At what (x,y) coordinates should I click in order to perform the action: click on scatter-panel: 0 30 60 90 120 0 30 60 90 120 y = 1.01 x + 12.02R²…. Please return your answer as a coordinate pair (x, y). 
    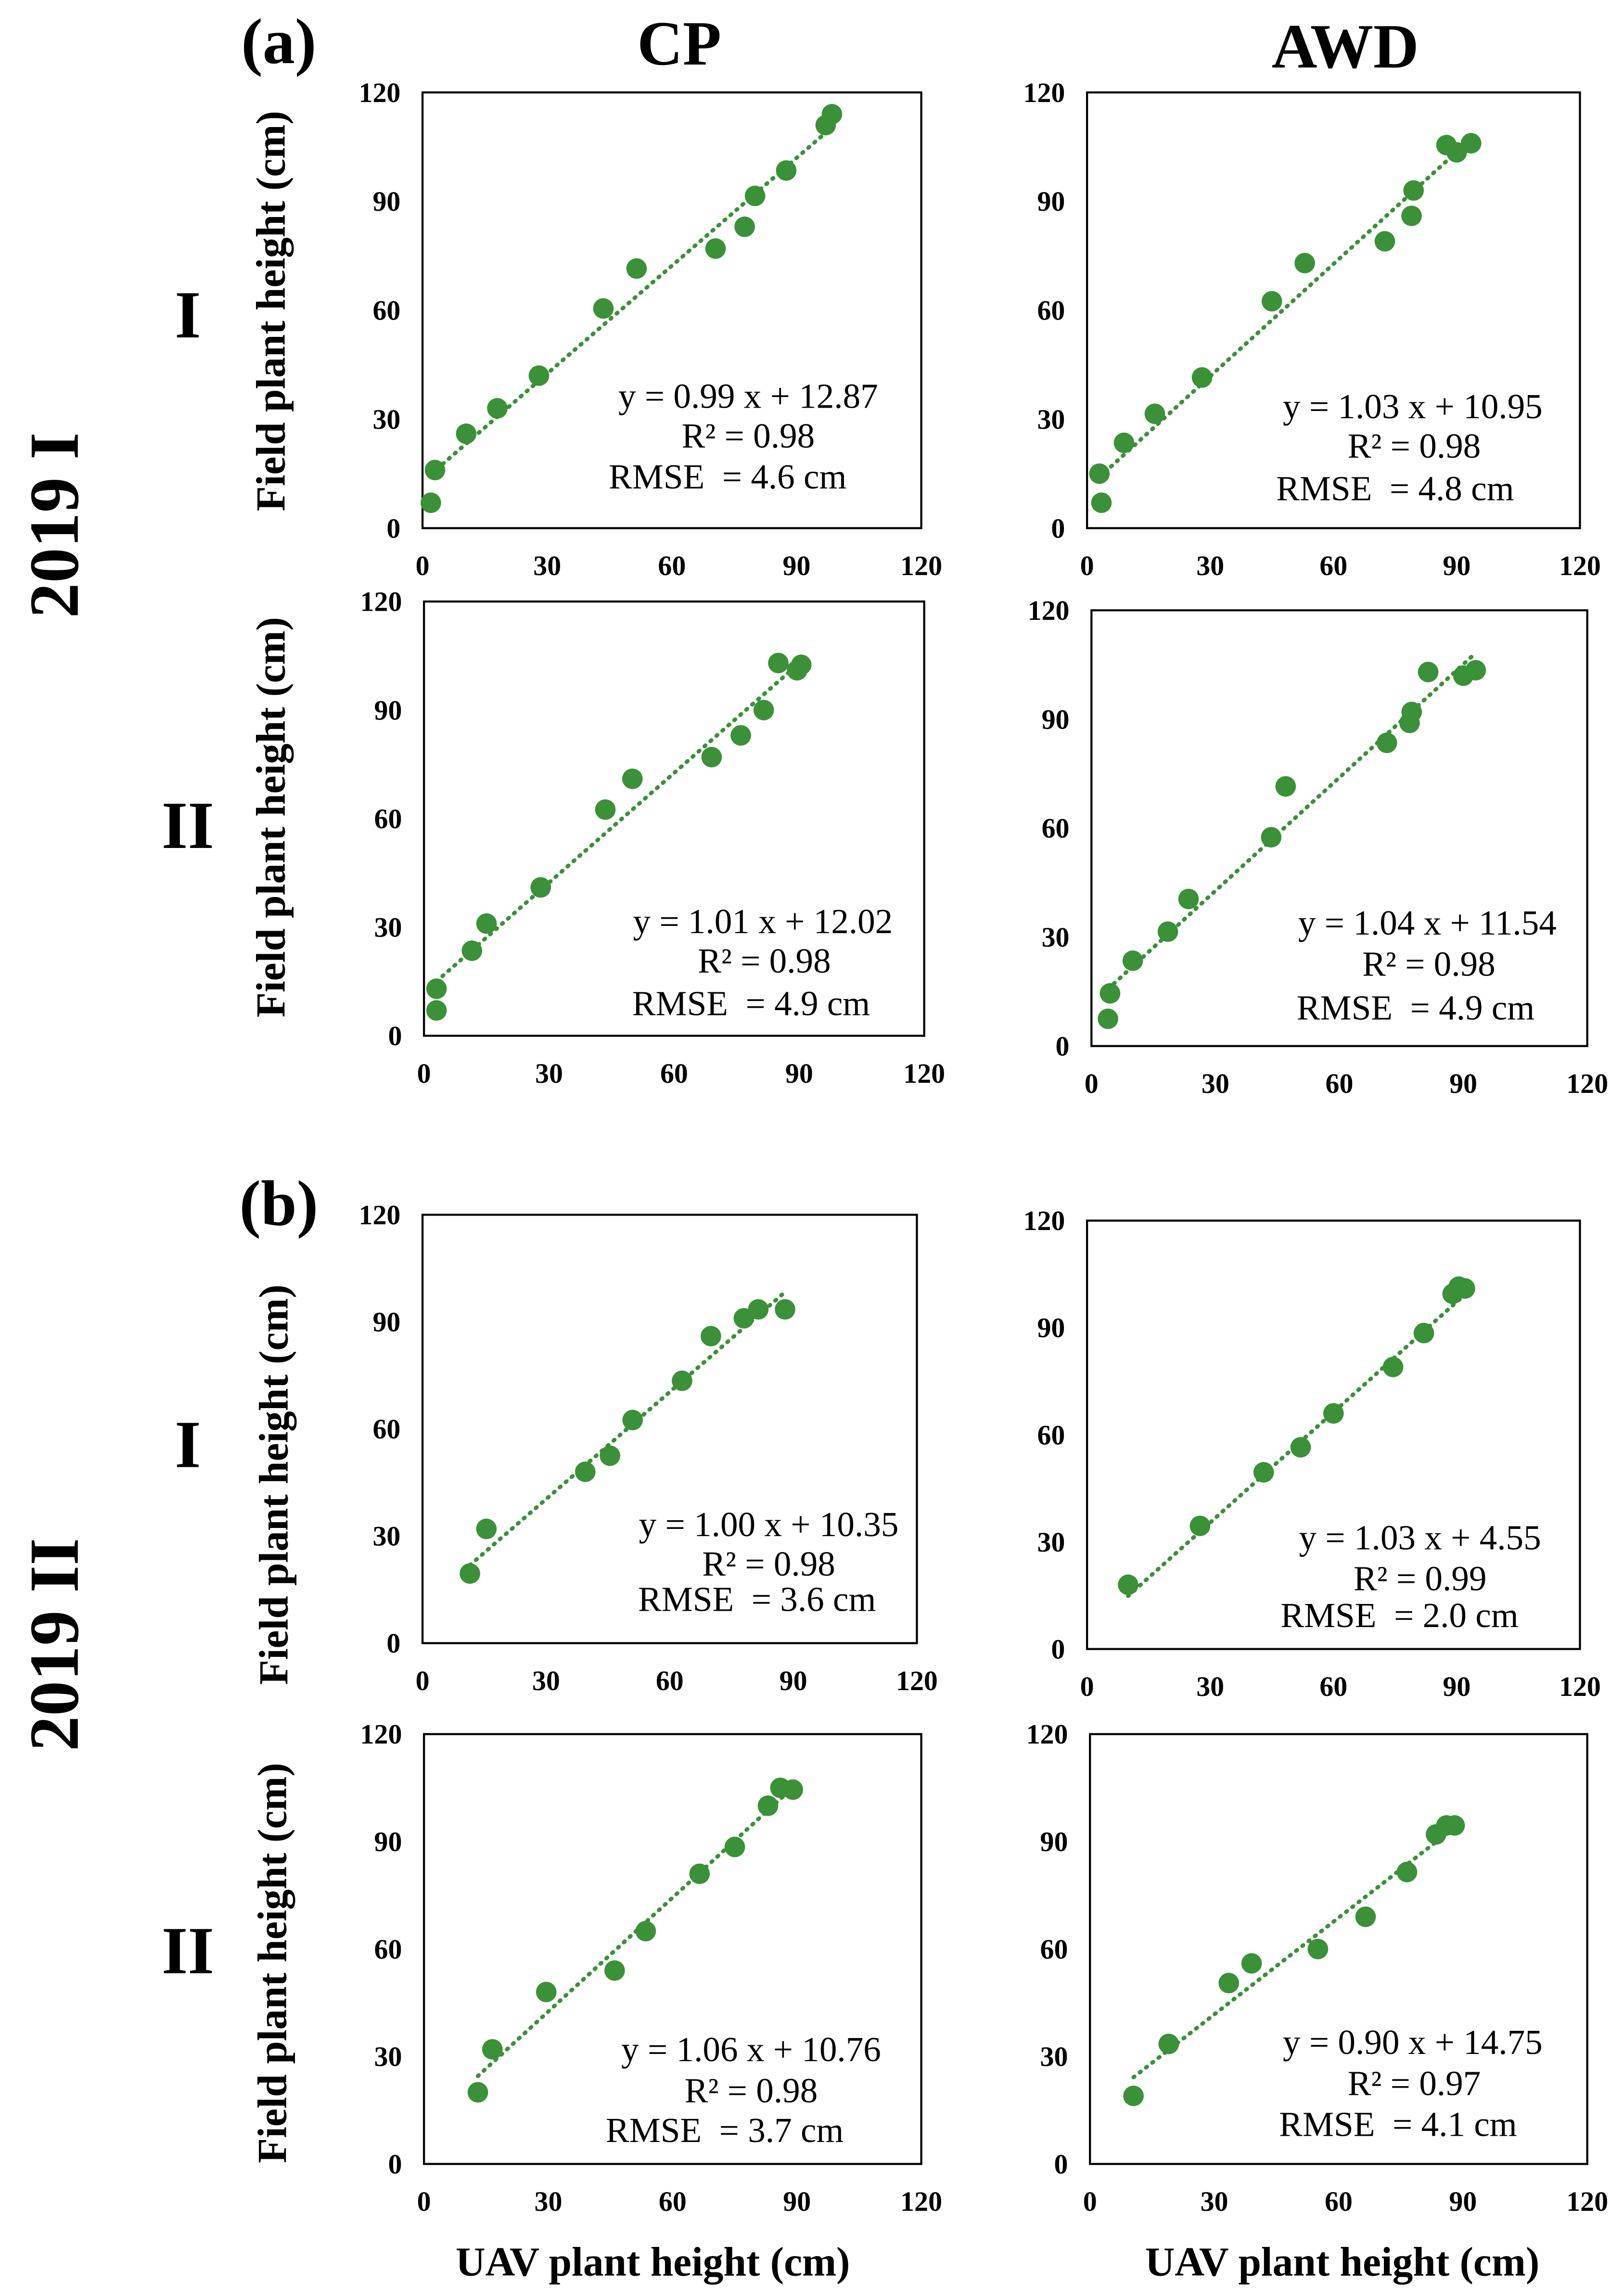
    Looking at the image, I should click on (597, 837).